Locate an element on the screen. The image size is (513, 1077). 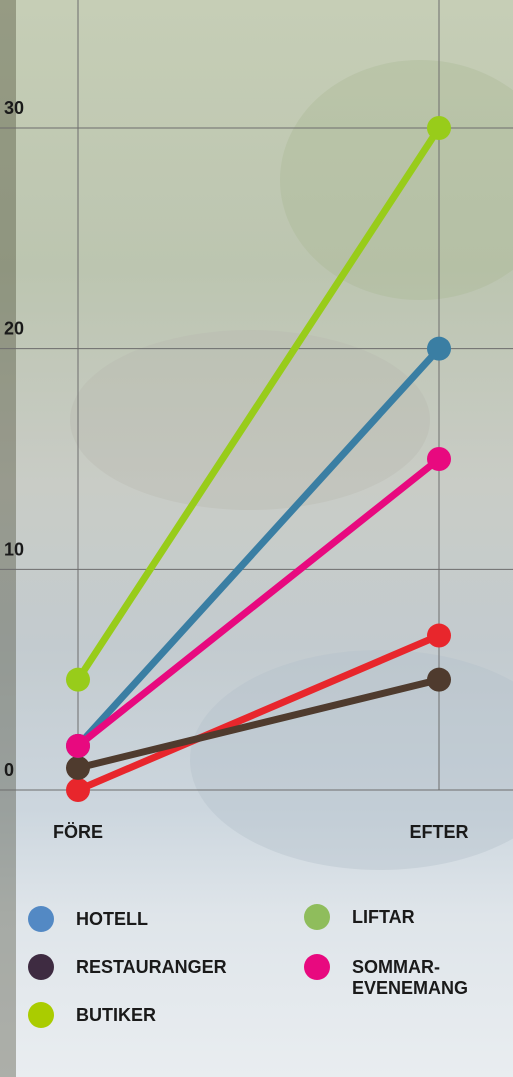
legend-label: LIFTAR is located at coordinates (383, 917).